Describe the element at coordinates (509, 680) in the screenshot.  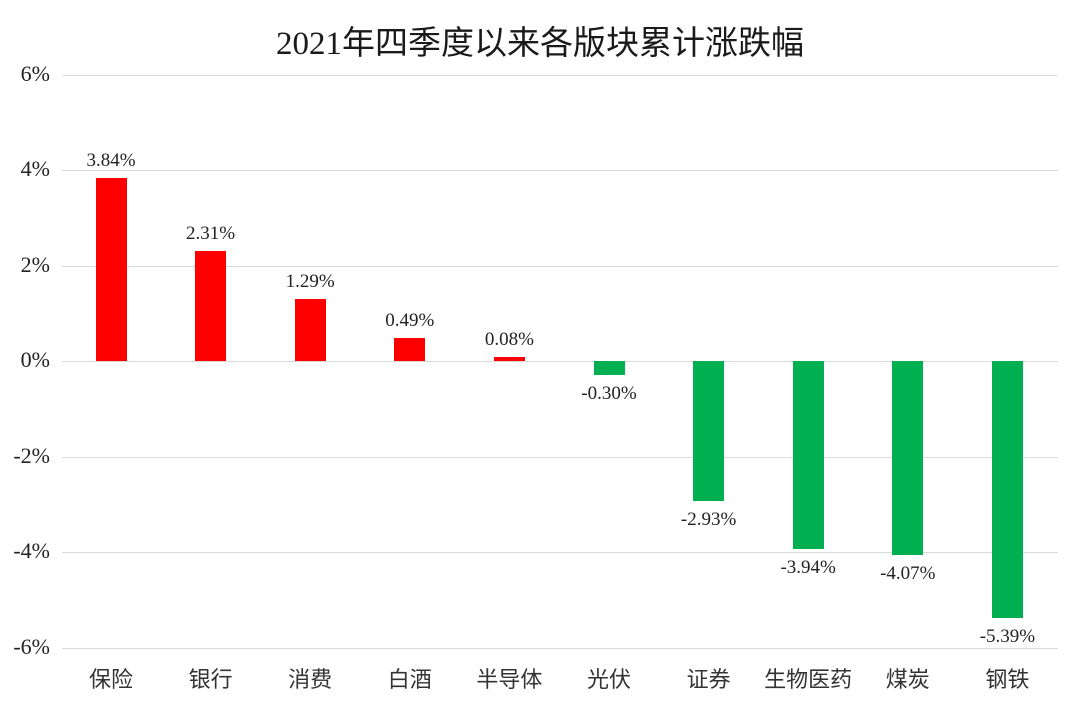
I see `x-category-label: 半导体` at that location.